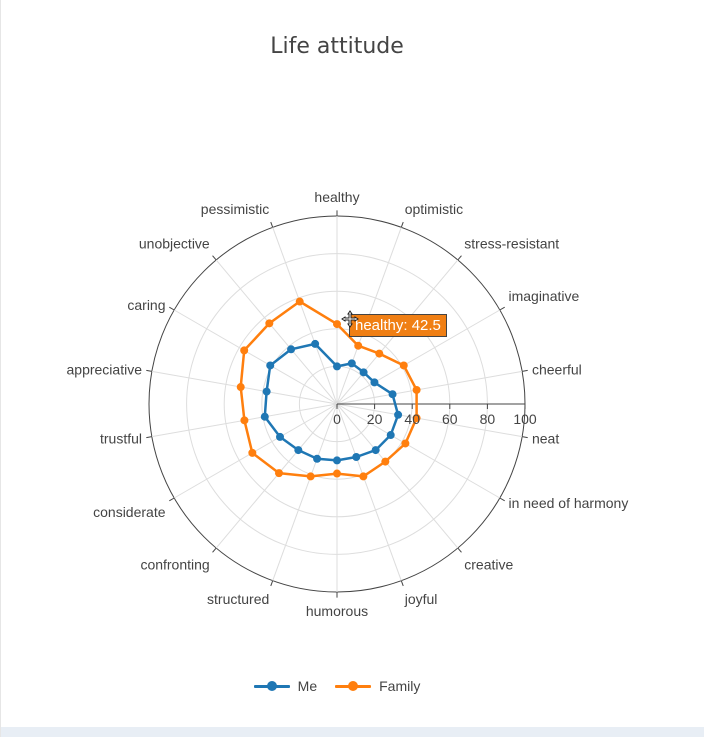 The height and width of the screenshot is (737, 704). What do you see at coordinates (174, 565) in the screenshot?
I see `category-label: confronting` at bounding box center [174, 565].